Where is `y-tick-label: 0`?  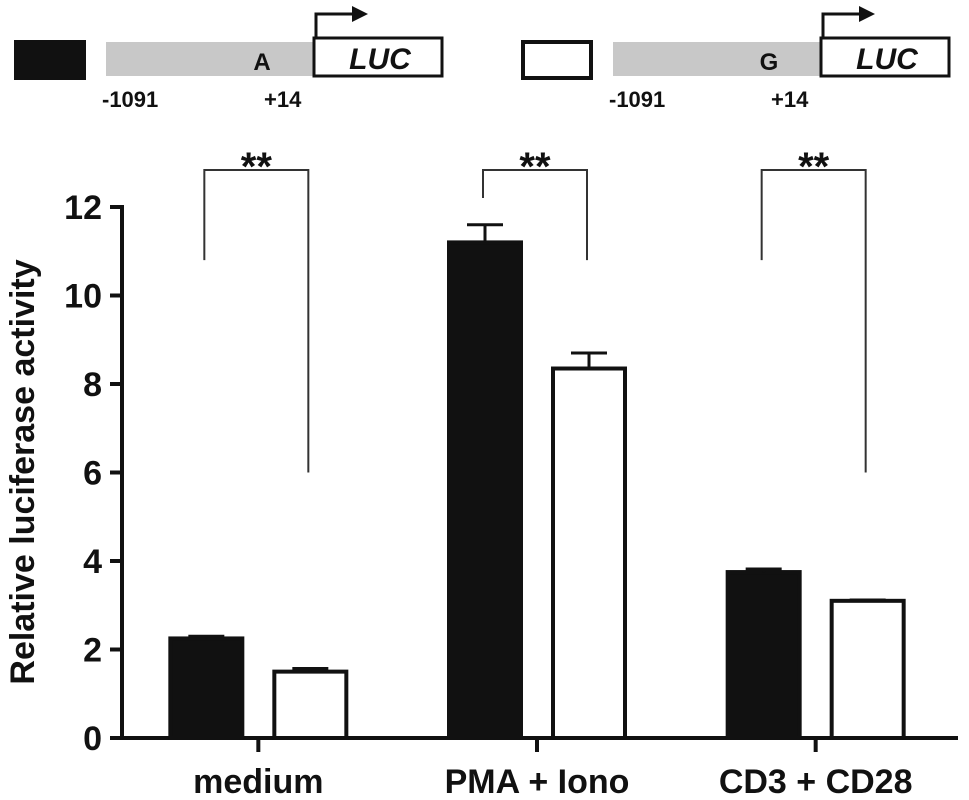 y-tick-label: 0 is located at coordinates (92, 739).